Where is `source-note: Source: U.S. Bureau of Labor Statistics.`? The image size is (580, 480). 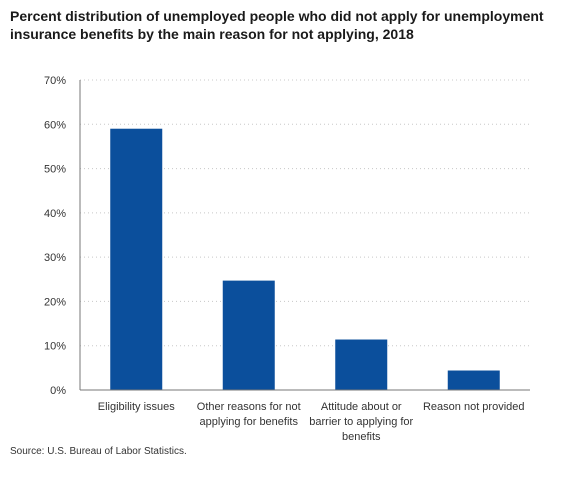
source-note: Source: U.S. Bureau of Labor Statistics. is located at coordinates (98, 451).